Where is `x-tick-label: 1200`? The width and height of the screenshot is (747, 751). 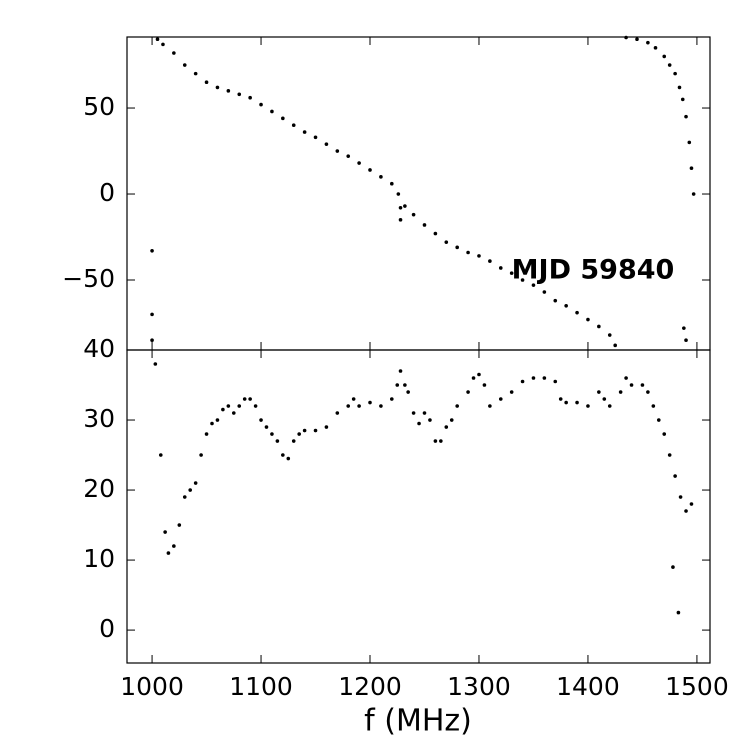
x-tick-label: 1200 is located at coordinates (370, 686).